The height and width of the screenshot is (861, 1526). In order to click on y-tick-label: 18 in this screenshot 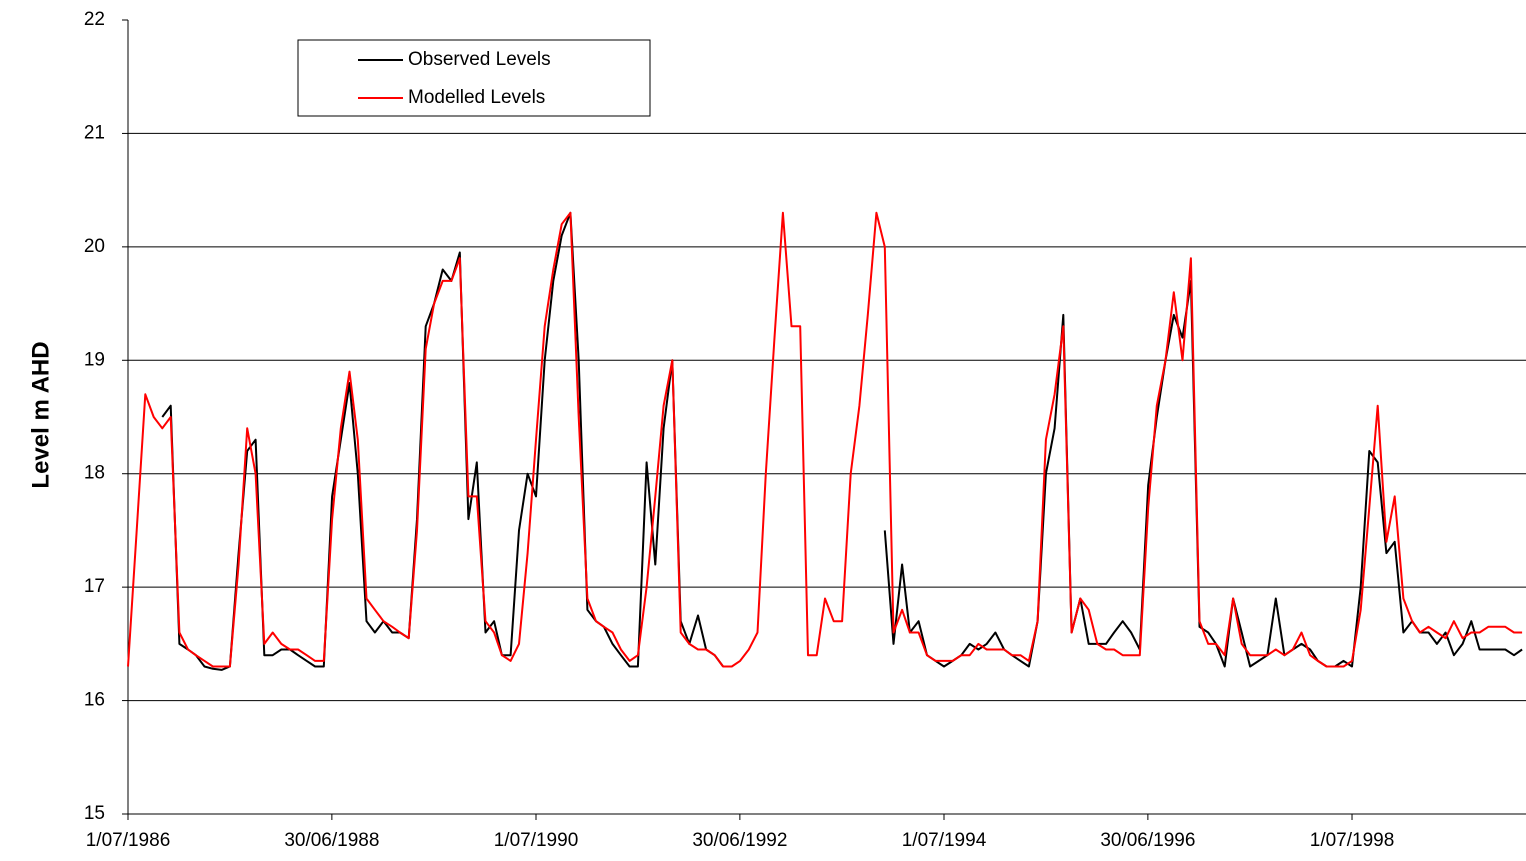, I will do `click(94, 473)`.